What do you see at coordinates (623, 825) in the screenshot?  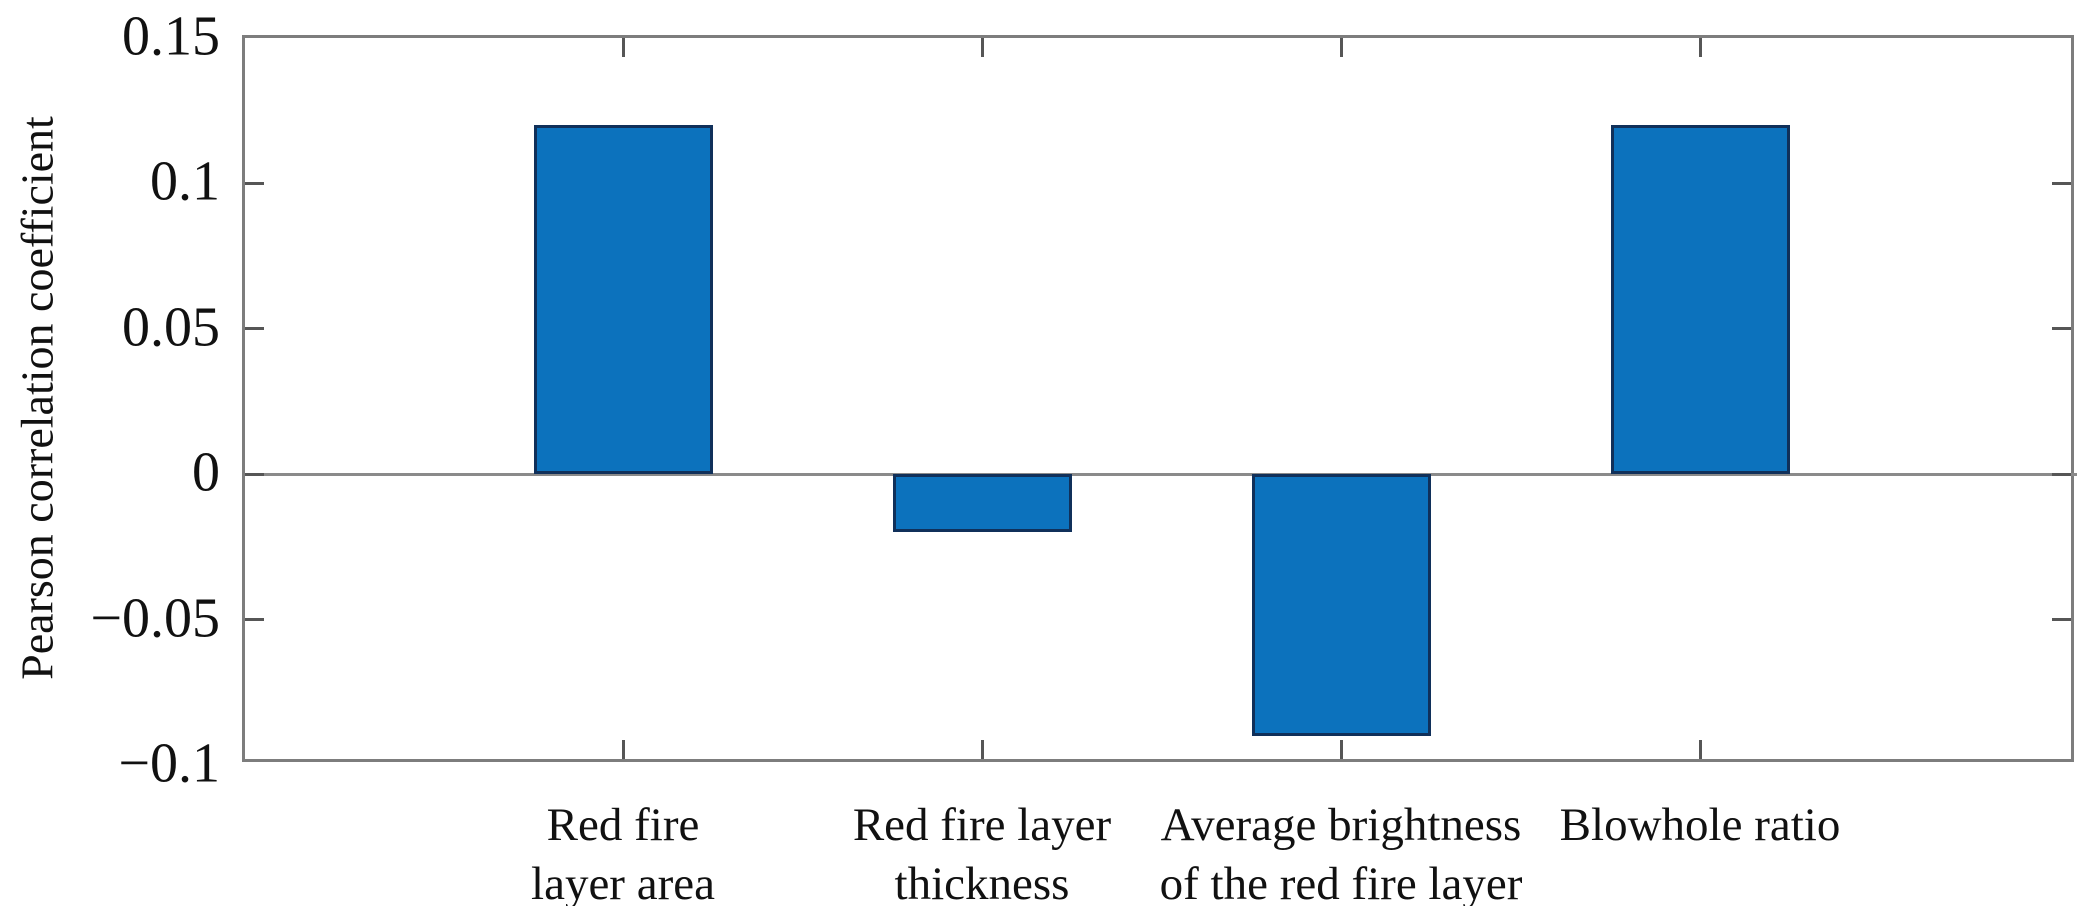 I see `x-tick-label-line: Red fire` at bounding box center [623, 825].